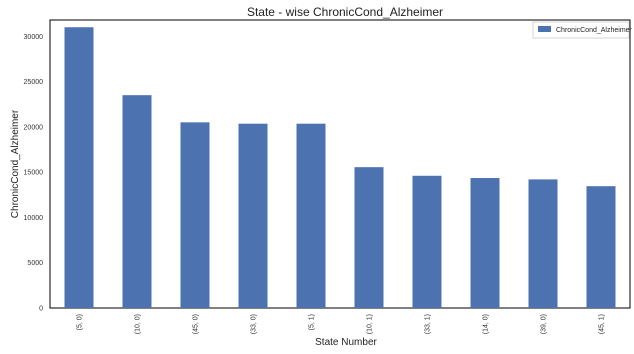 Image resolution: width=634 pixels, height=354 pixels. What do you see at coordinates (15, 163) in the screenshot?
I see `y-axis-label: ChronicCond_Alzheimer` at bounding box center [15, 163].